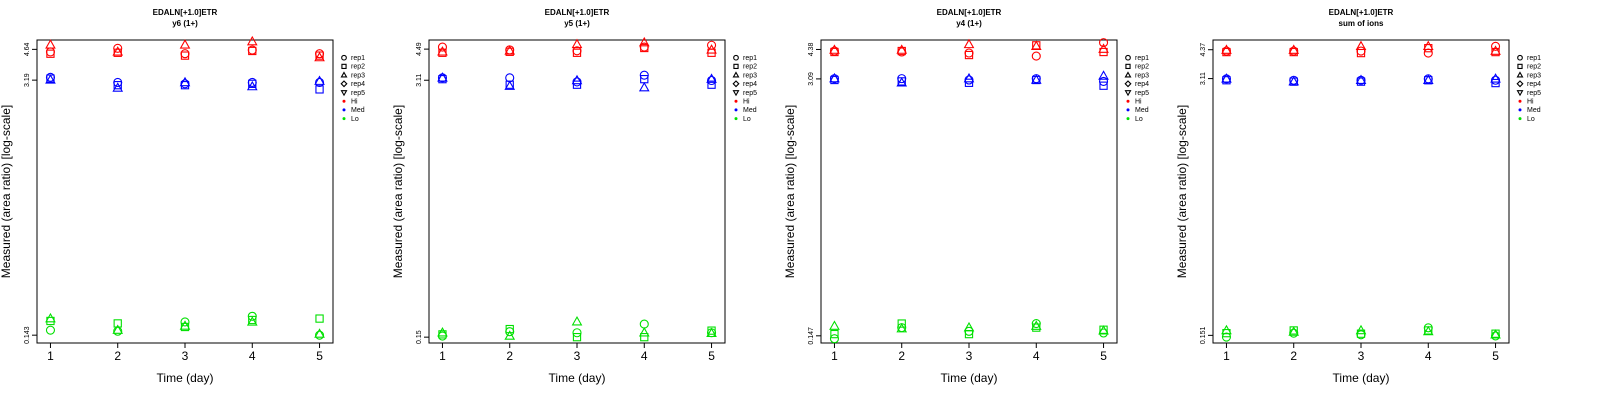 The height and width of the screenshot is (400, 1600). I want to click on chart-title: EDALN[+1.0]ETR, so click(969, 12).